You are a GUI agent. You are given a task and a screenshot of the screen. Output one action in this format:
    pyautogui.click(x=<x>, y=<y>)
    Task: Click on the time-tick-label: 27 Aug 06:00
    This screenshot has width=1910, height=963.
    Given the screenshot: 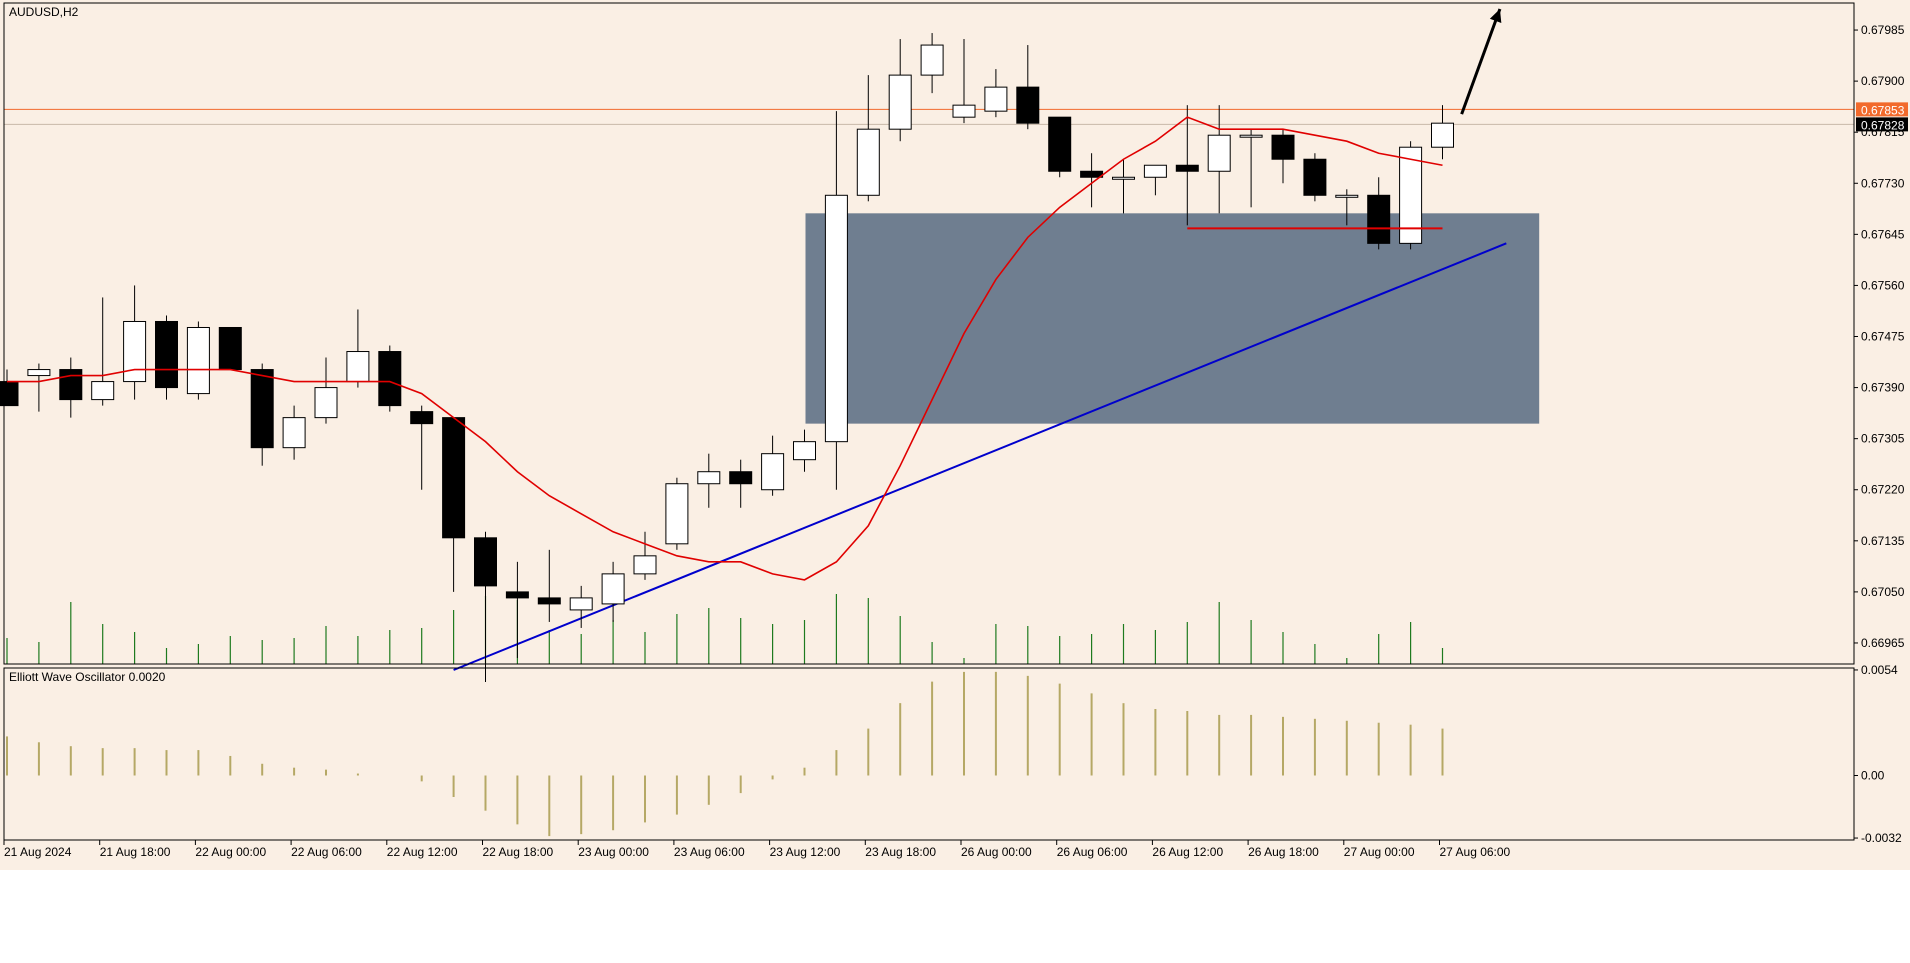 What is the action you would take?
    pyautogui.click(x=1475, y=852)
    